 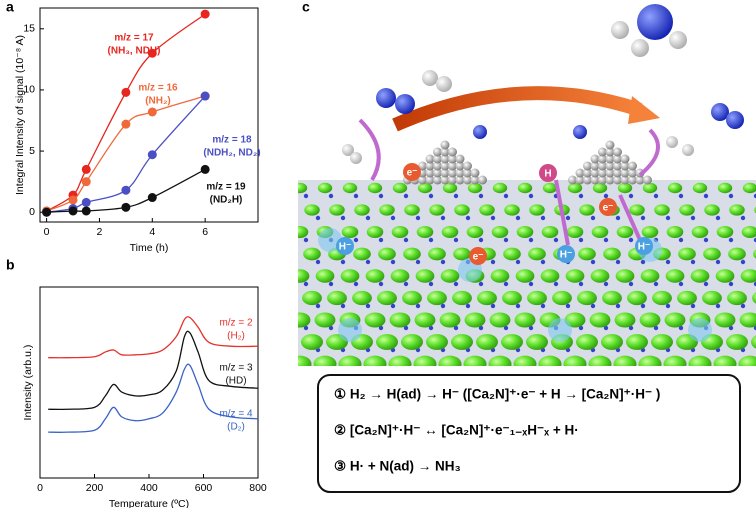 I want to click on legend-label: m/z = 16, so click(x=158, y=88).